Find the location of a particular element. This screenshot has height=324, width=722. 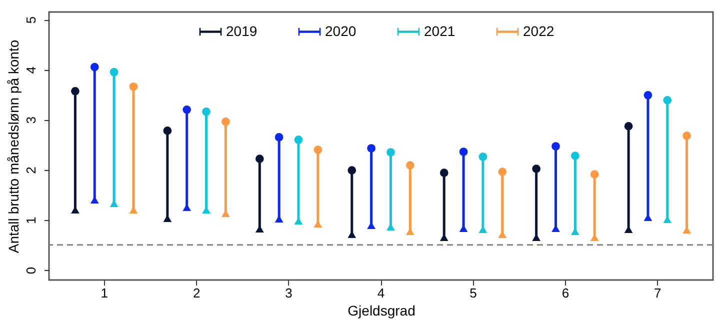

y-tick-label: 5 is located at coordinates (31, 20).